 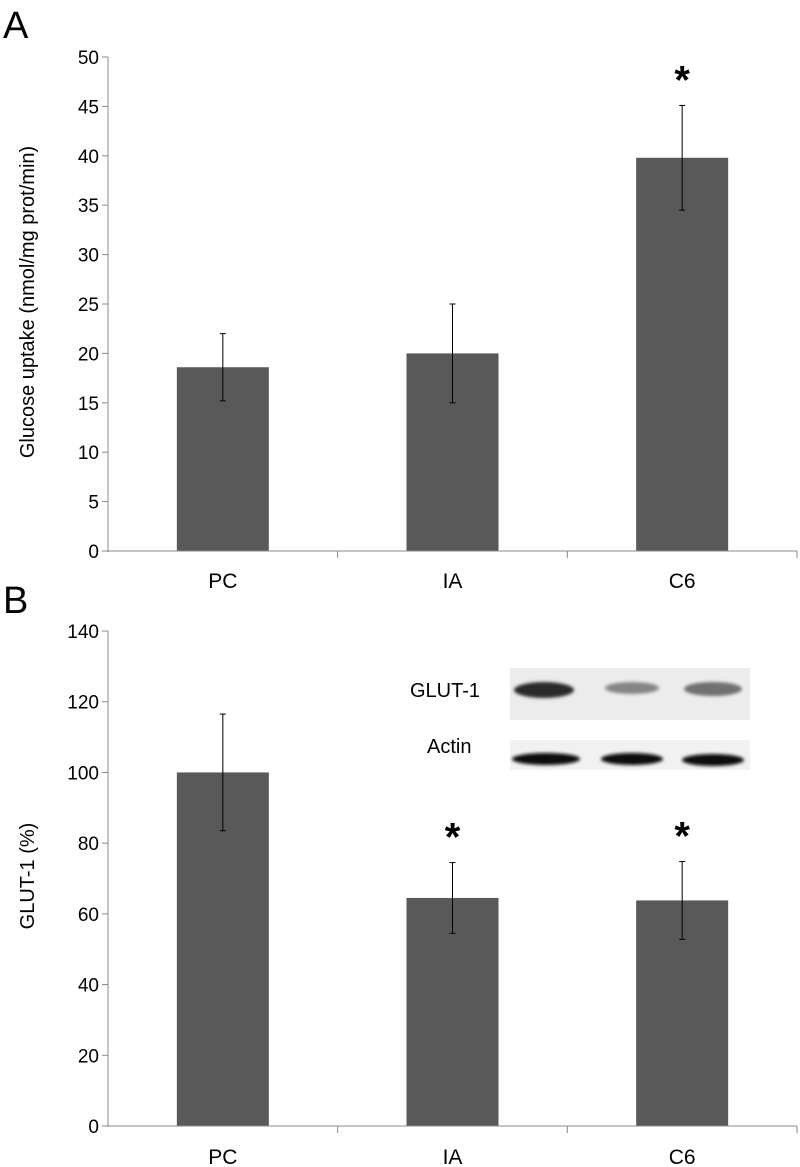 What do you see at coordinates (452, 1011) in the screenshot?
I see `bar-b-ia` at bounding box center [452, 1011].